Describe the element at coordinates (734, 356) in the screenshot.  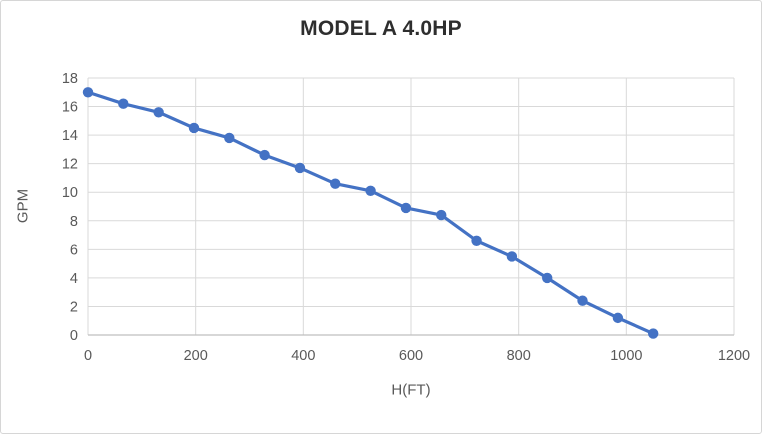
I see `x-tick-label: 1200` at that location.